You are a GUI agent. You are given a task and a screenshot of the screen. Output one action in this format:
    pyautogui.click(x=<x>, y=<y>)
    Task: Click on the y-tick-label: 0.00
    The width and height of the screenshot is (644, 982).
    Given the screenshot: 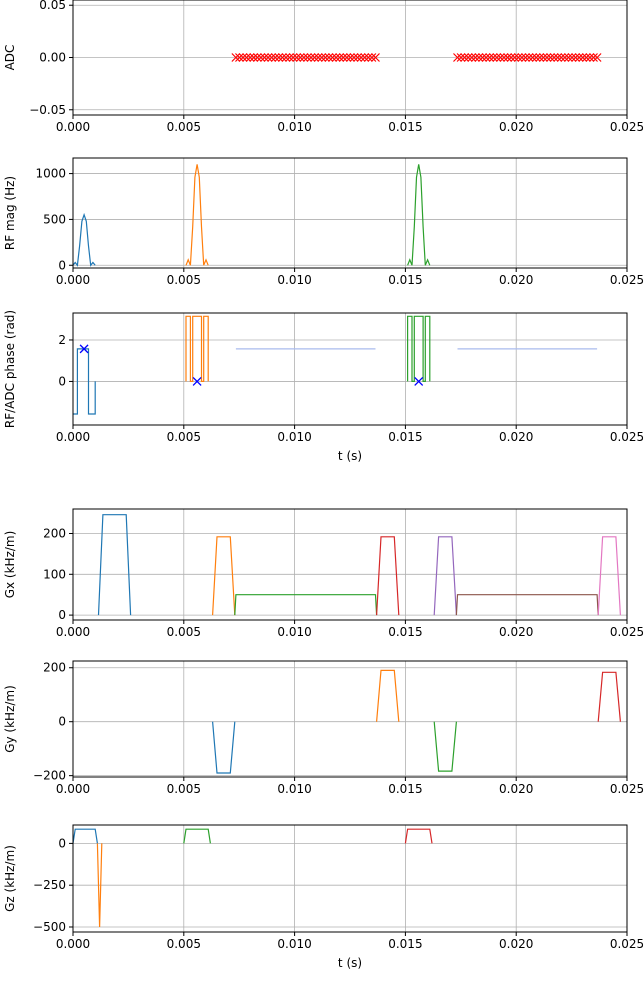 What is the action you would take?
    pyautogui.click(x=52, y=58)
    